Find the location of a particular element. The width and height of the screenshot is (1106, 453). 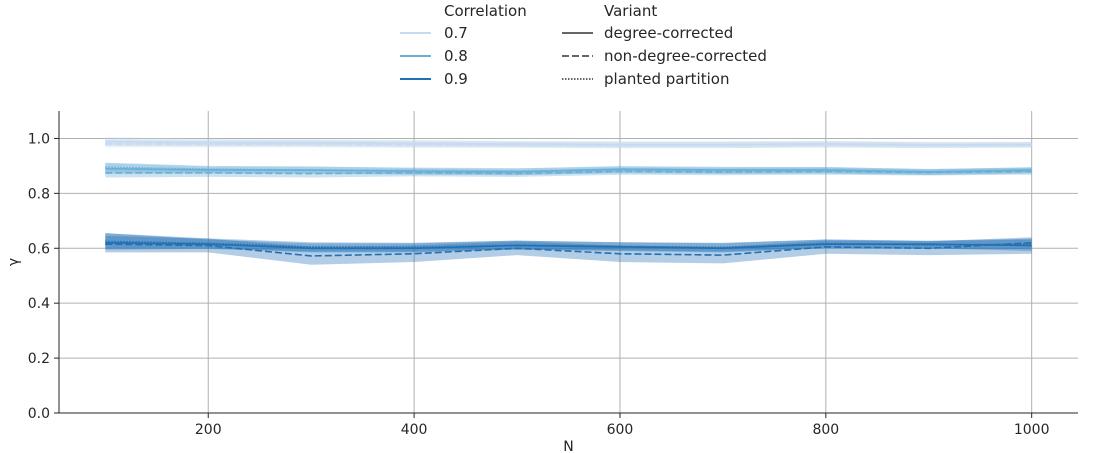

legend-label-non-degree-corrected: non-degree-corrected is located at coordinates (685, 56).